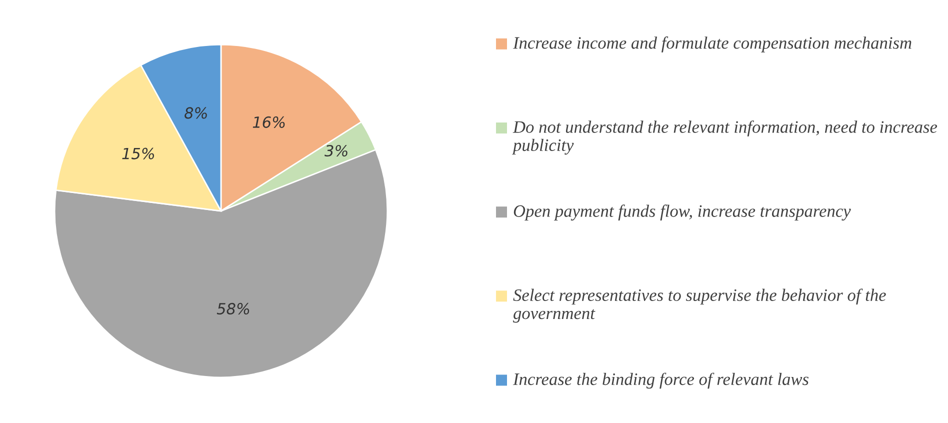 Image resolution: width=948 pixels, height=423 pixels. Describe the element at coordinates (699, 305) in the screenshot. I see `legend-label: Select representatives to supervise the behavior of the government` at that location.